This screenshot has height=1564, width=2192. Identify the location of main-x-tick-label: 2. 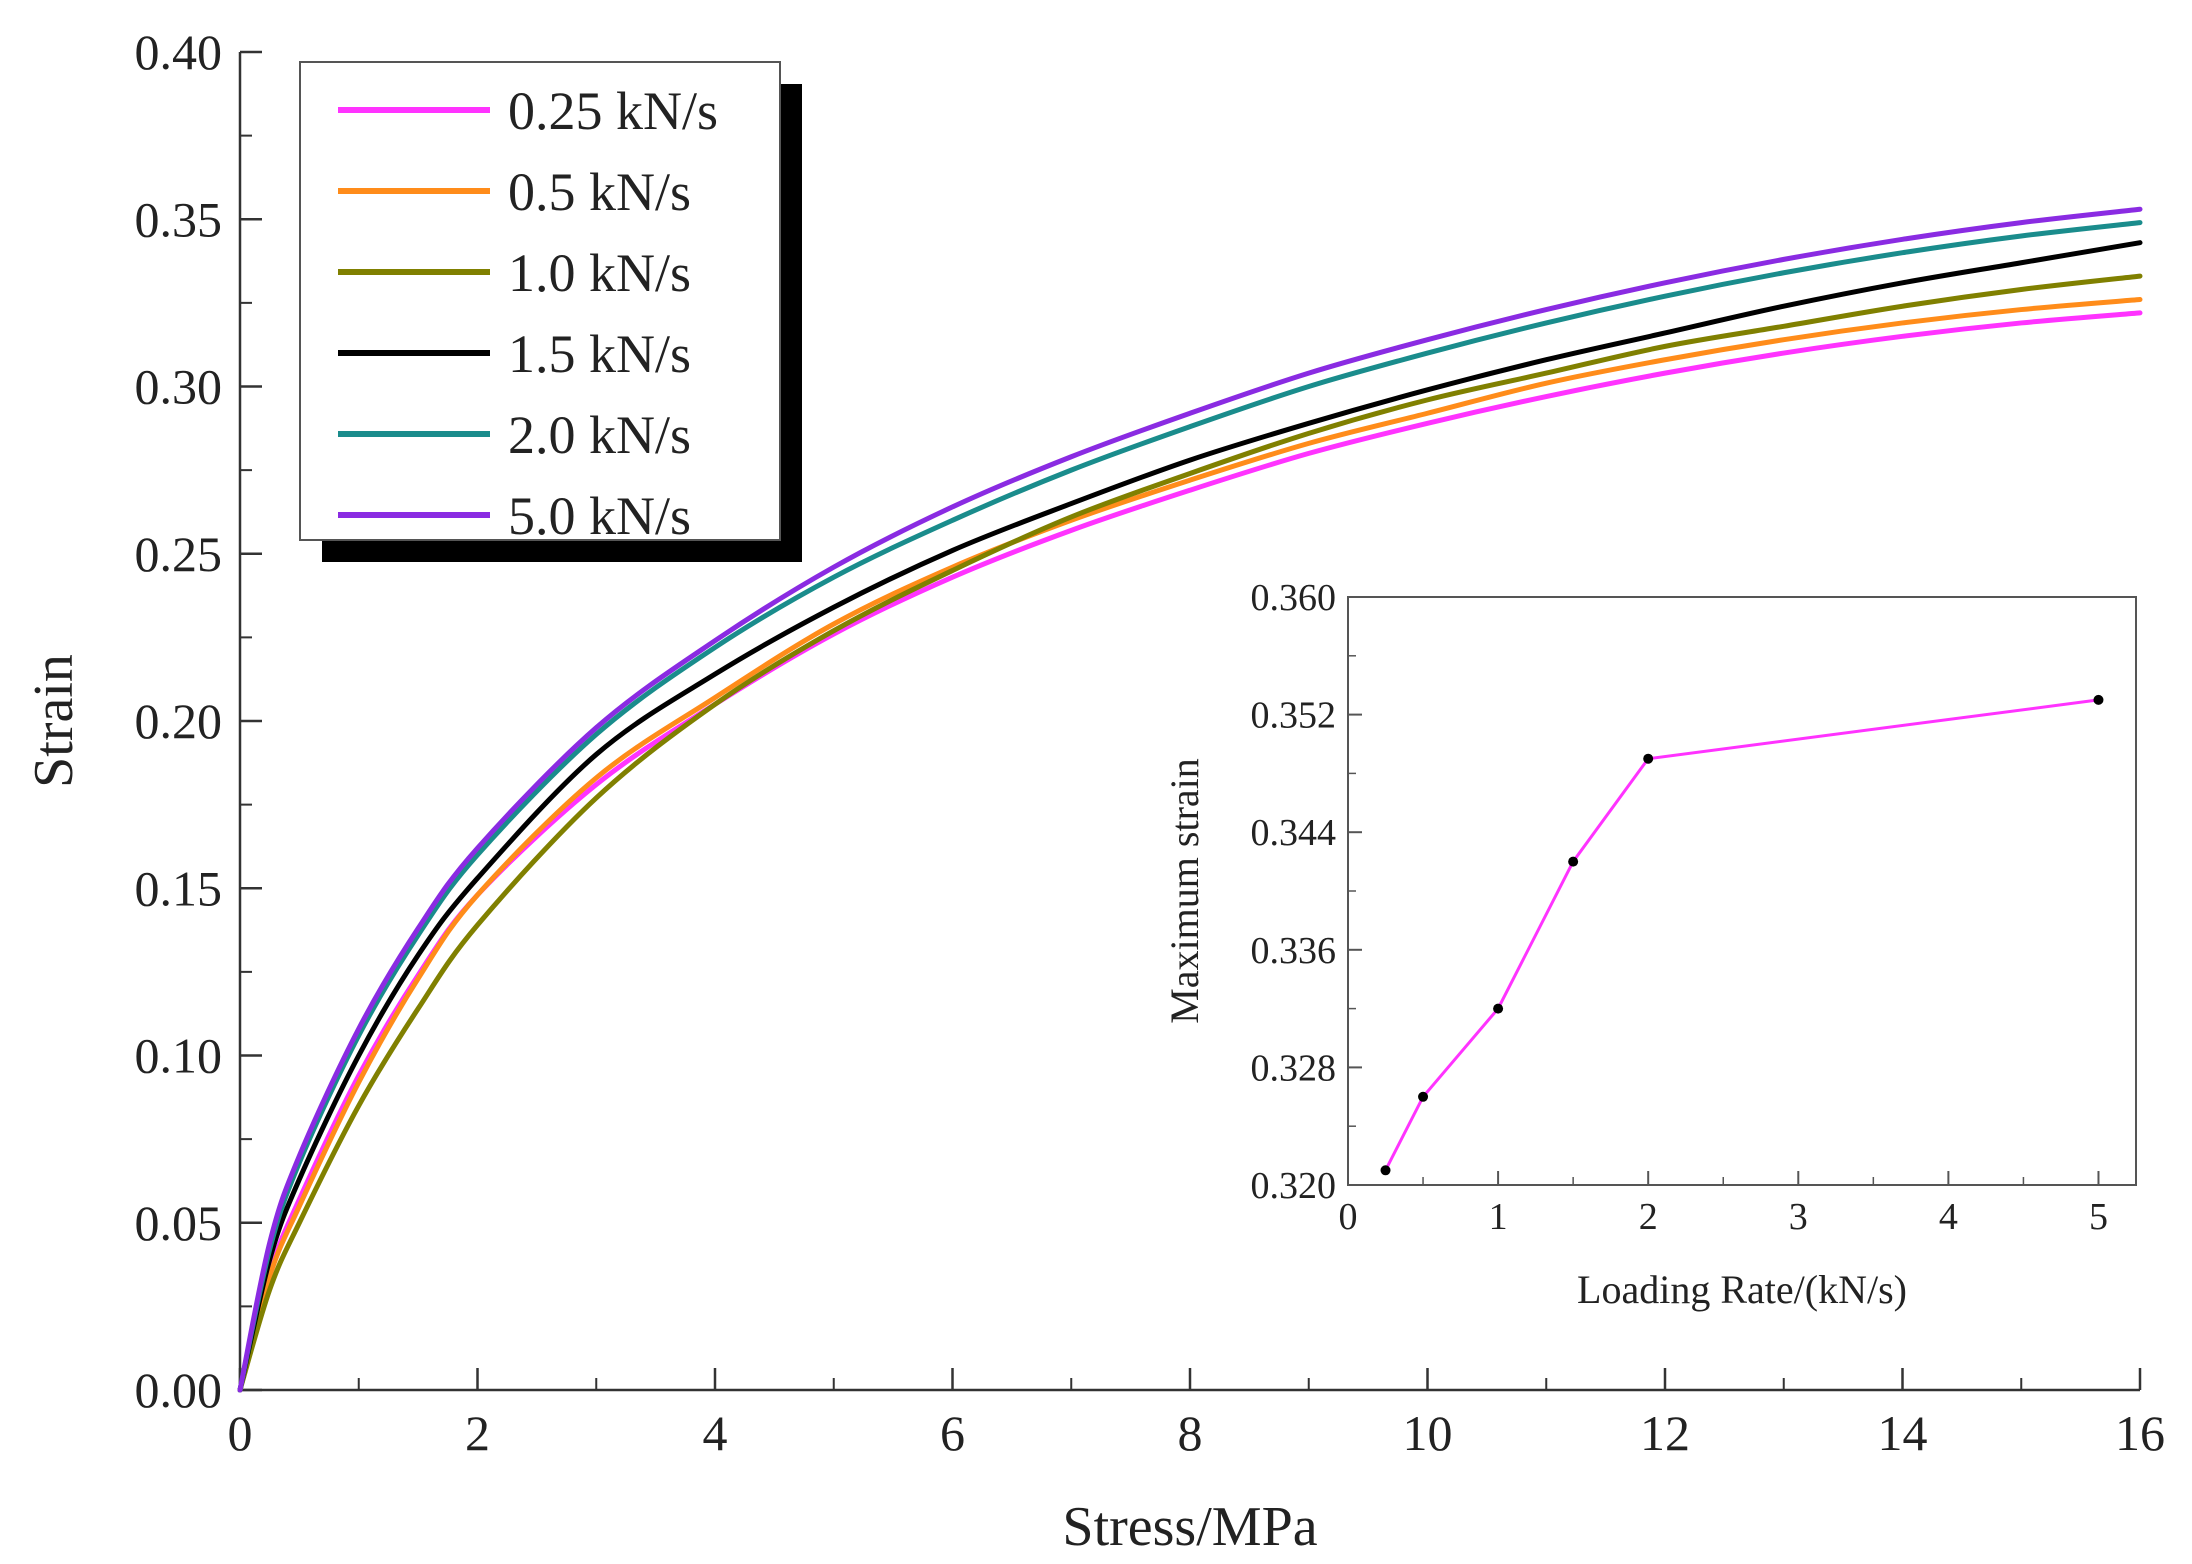
(477, 1433).